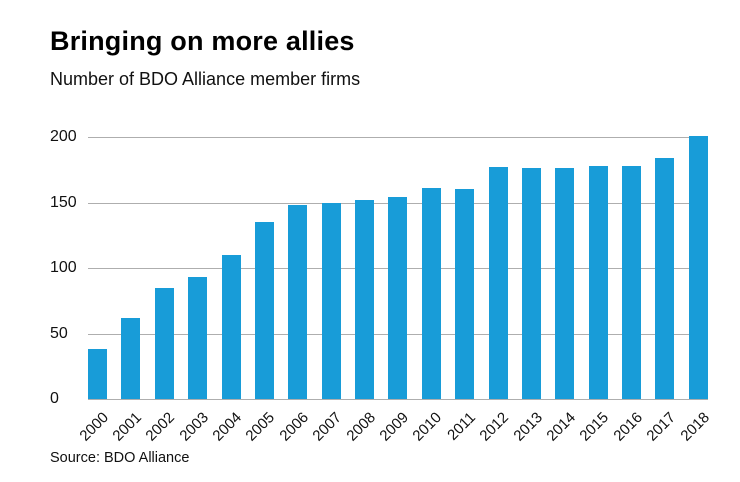 This screenshot has width=740, height=482. What do you see at coordinates (120, 458) in the screenshot?
I see `source-note: Source: BDO Alliance` at bounding box center [120, 458].